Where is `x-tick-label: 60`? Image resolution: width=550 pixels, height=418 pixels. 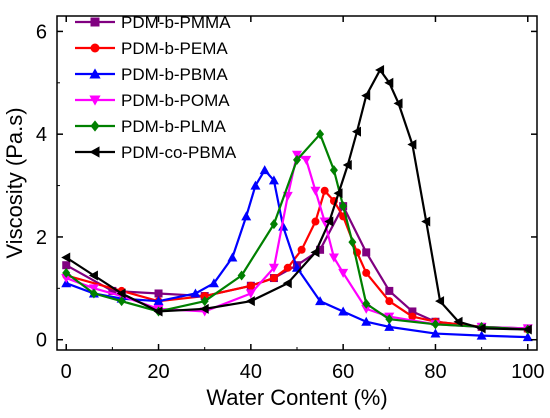 x-tick-label: 60 is located at coordinates (343, 372).